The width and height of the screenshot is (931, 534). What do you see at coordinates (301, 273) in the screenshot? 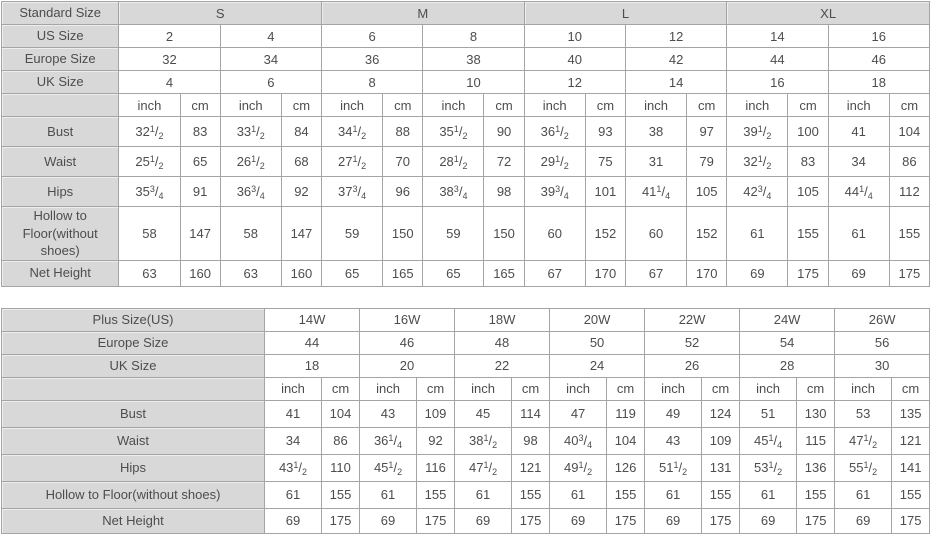
I see `net-height-cm-value: 160` at bounding box center [301, 273].